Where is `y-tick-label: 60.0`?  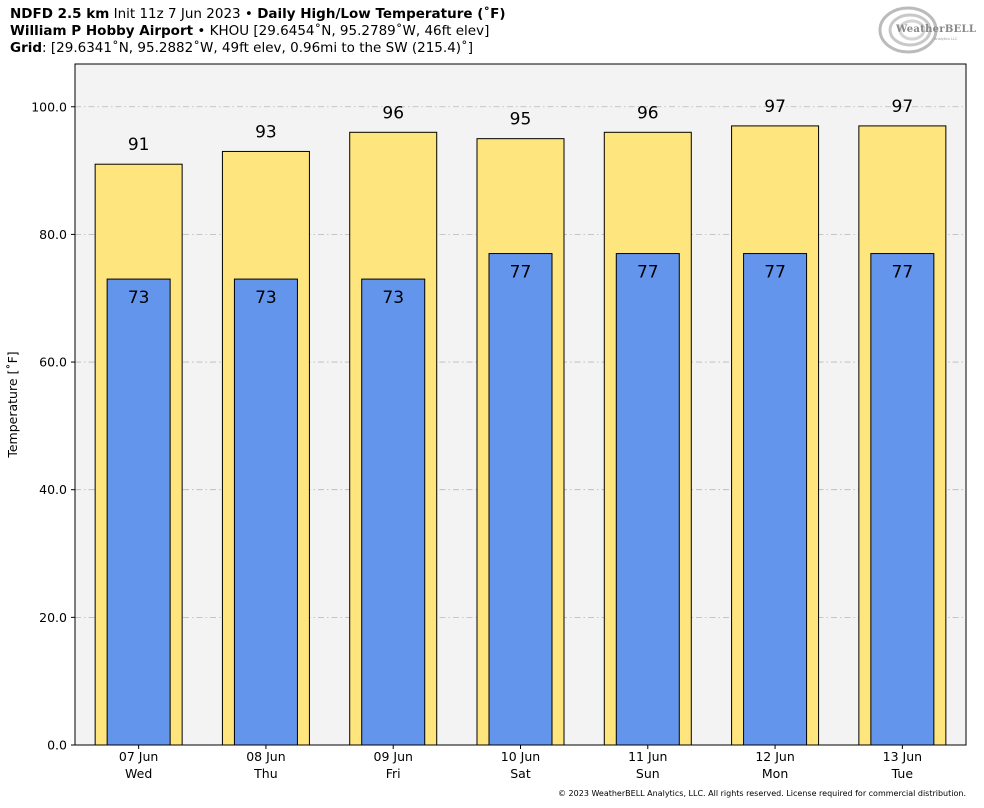
y-tick-label: 60.0 is located at coordinates (53, 362).